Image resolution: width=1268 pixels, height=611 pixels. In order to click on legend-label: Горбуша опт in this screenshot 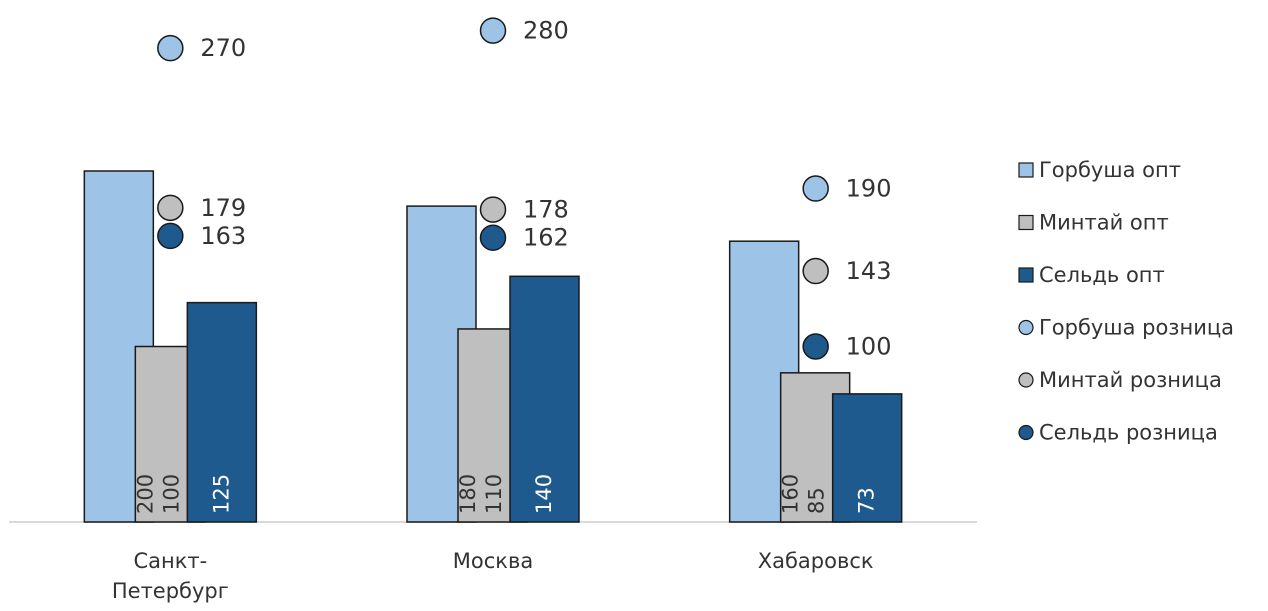, I will do `click(1110, 170)`.